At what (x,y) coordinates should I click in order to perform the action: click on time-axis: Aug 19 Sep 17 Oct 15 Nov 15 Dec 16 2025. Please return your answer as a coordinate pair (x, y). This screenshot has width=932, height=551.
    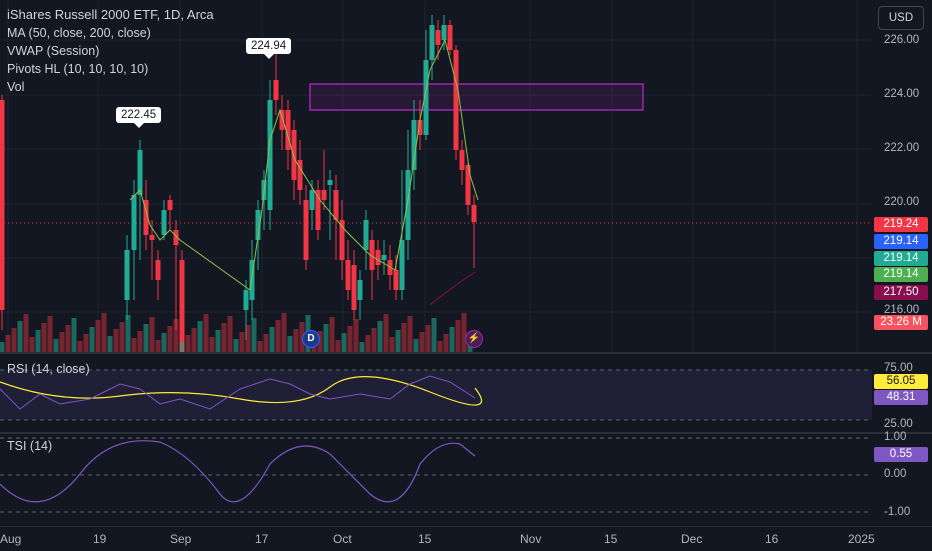
    Looking at the image, I should click on (466, 538).